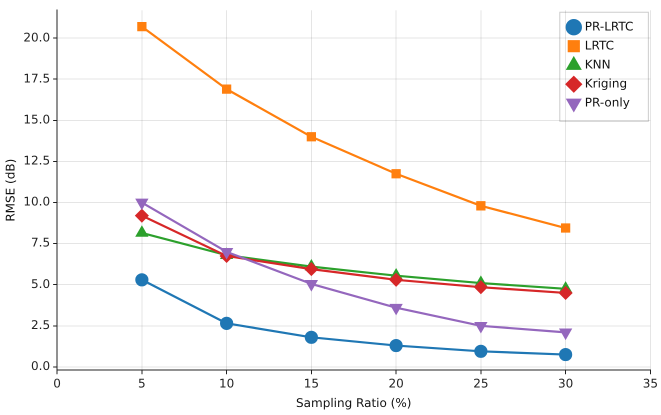  I want to click on x-tick-label: 0, so click(57, 383).